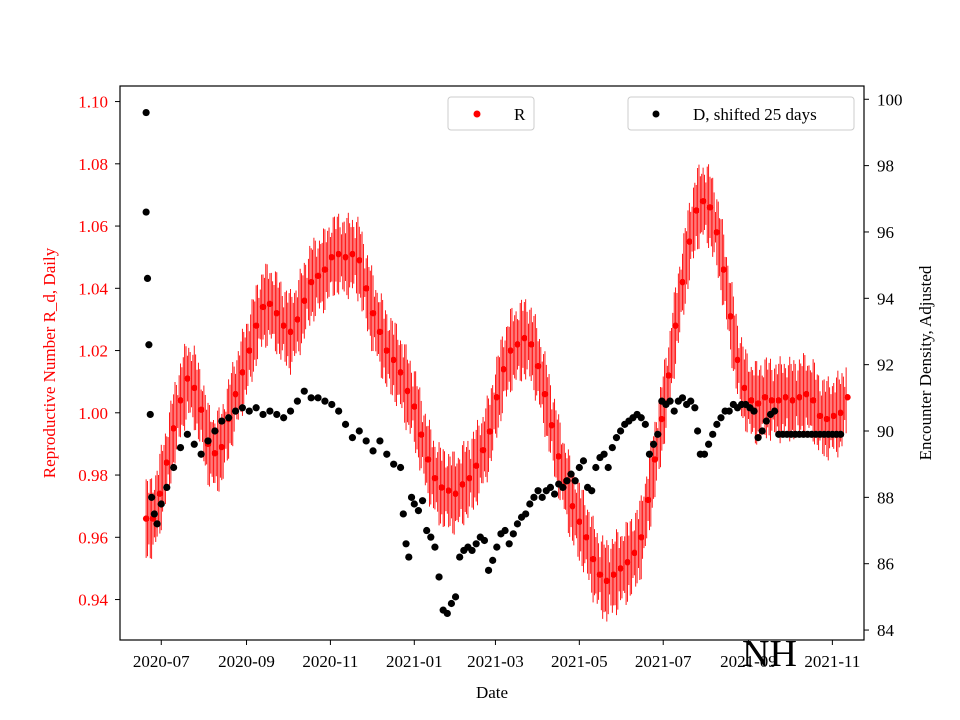  I want to click on right-y-axis-label: Encounter Density, Adjusted, so click(925, 362).